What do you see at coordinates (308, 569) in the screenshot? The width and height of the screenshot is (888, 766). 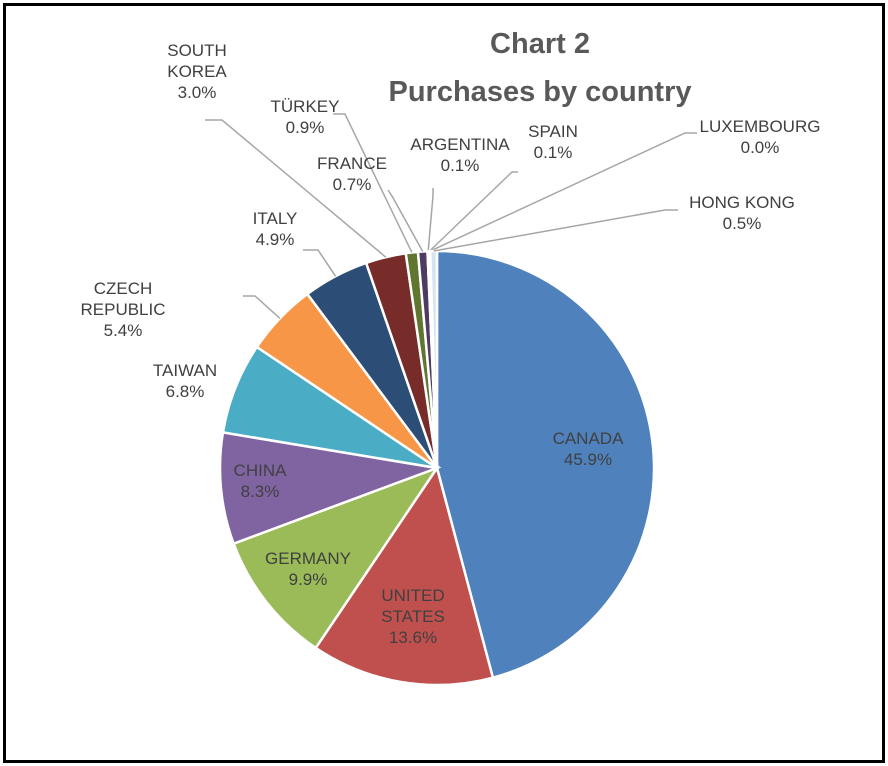 I see `slice-label: GERMANY 9.9%` at bounding box center [308, 569].